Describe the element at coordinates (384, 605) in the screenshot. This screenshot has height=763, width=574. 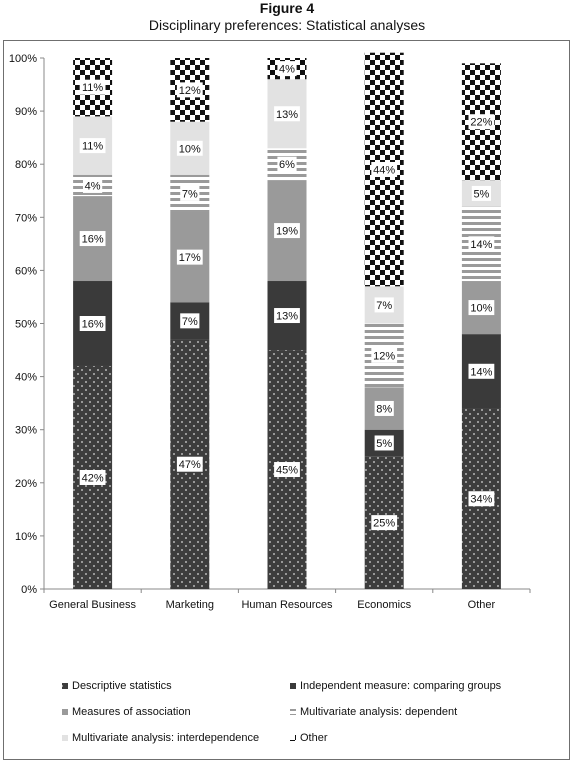
I see `x-category-label: Economics` at that location.